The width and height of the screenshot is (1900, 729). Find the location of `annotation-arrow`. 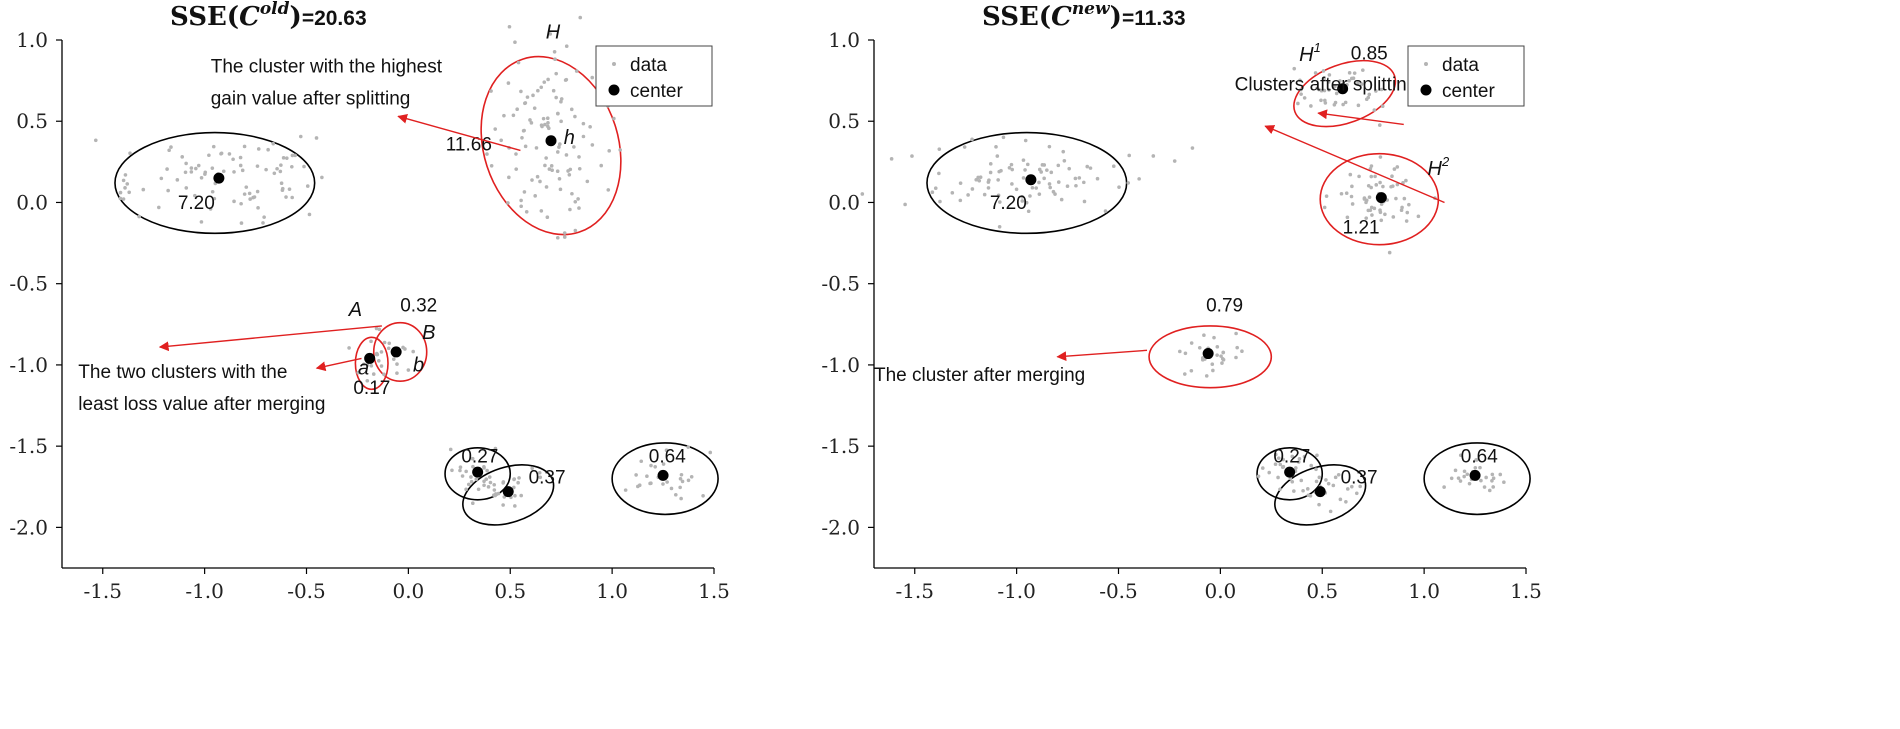

annotation-arrow is located at coordinates (1102, 355).